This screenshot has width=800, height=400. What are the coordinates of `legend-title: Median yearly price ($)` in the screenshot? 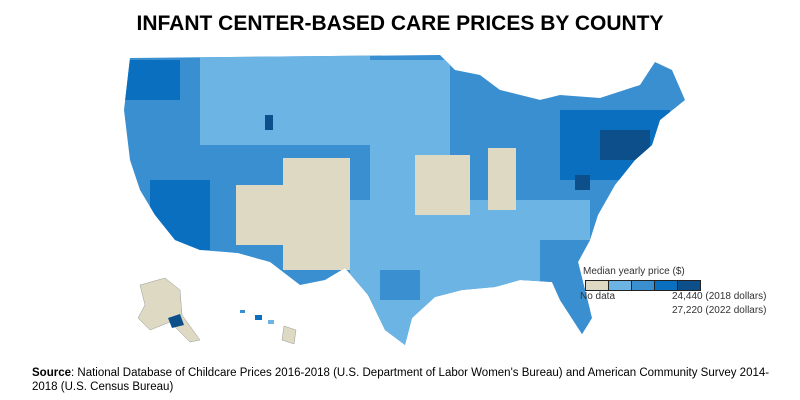 It's located at (634, 271).